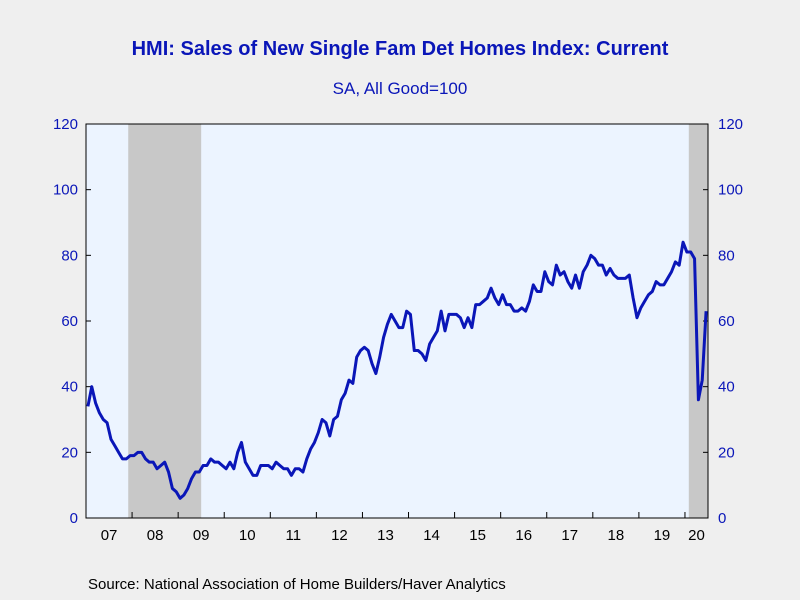 Image resolution: width=800 pixels, height=600 pixels. Describe the element at coordinates (730, 124) in the screenshot. I see `y-tick-label-right: 120` at that location.